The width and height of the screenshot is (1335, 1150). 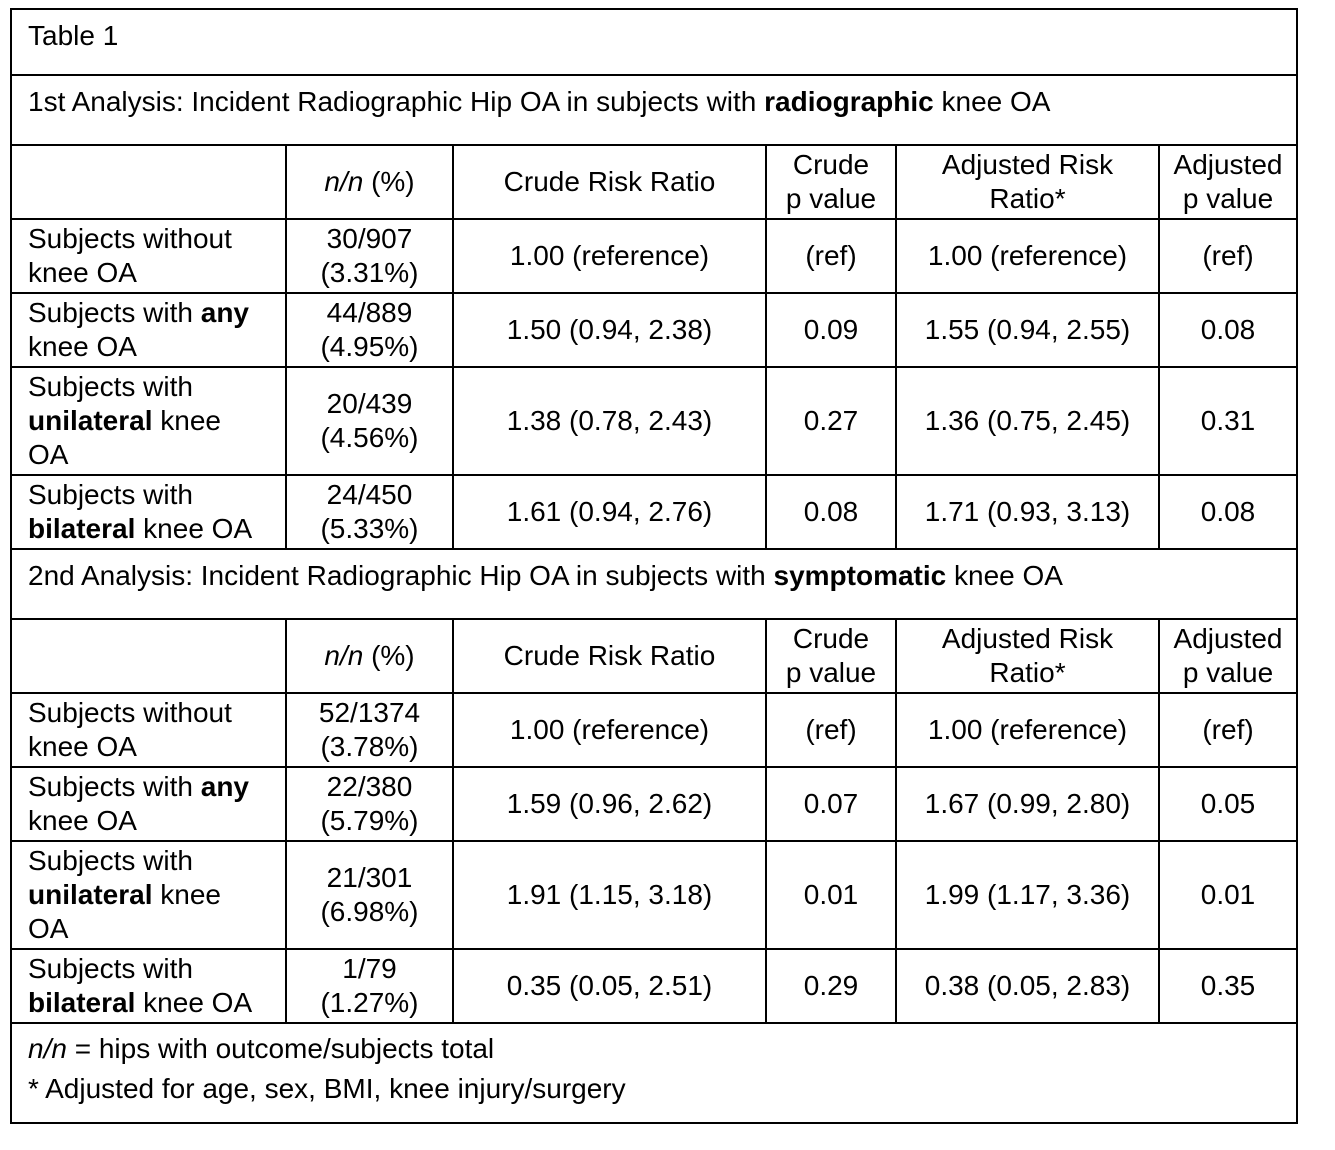 What do you see at coordinates (831, 804) in the screenshot?
I see `crude-p-value-cell: 0.07` at bounding box center [831, 804].